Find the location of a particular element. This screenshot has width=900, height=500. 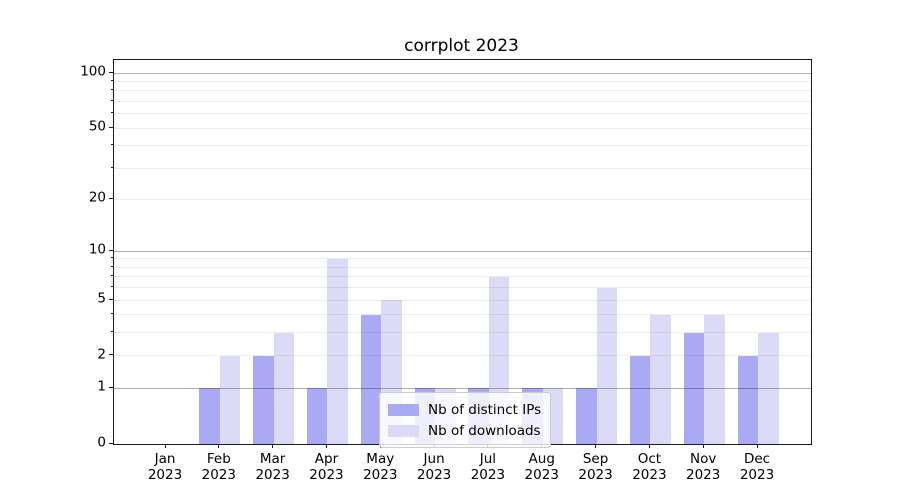

x-tick-label: Dec 2023 is located at coordinates (757, 467).